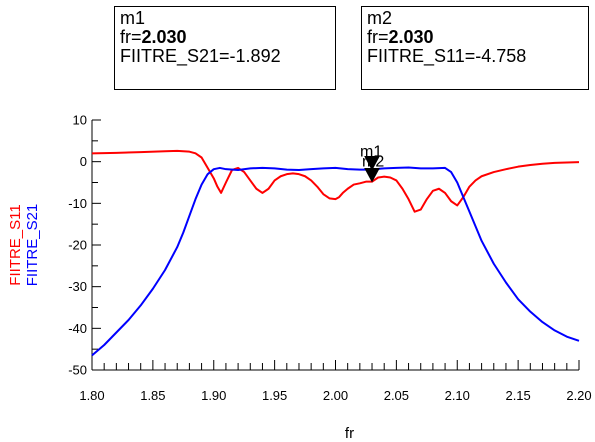 This screenshot has height=442, width=595. I want to click on plot-marker-label-m1: m1, so click(371, 152).